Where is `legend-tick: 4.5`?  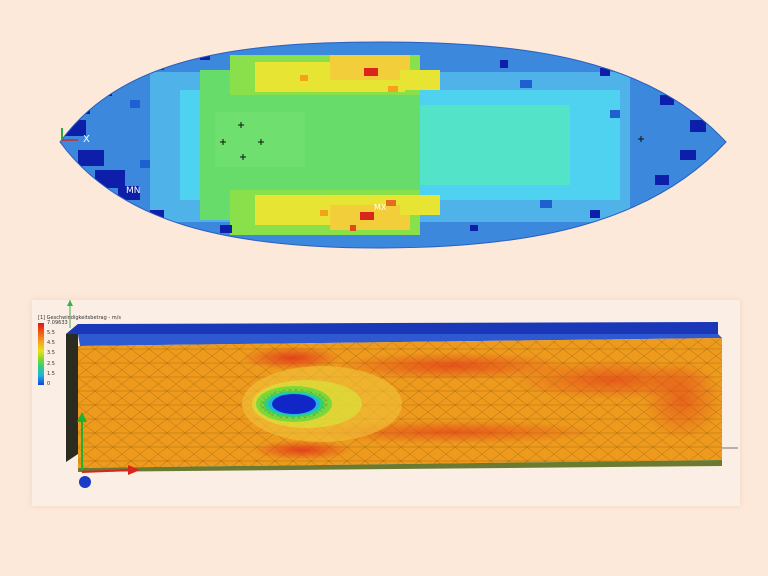 legend-tick: 4.5 is located at coordinates (51, 343).